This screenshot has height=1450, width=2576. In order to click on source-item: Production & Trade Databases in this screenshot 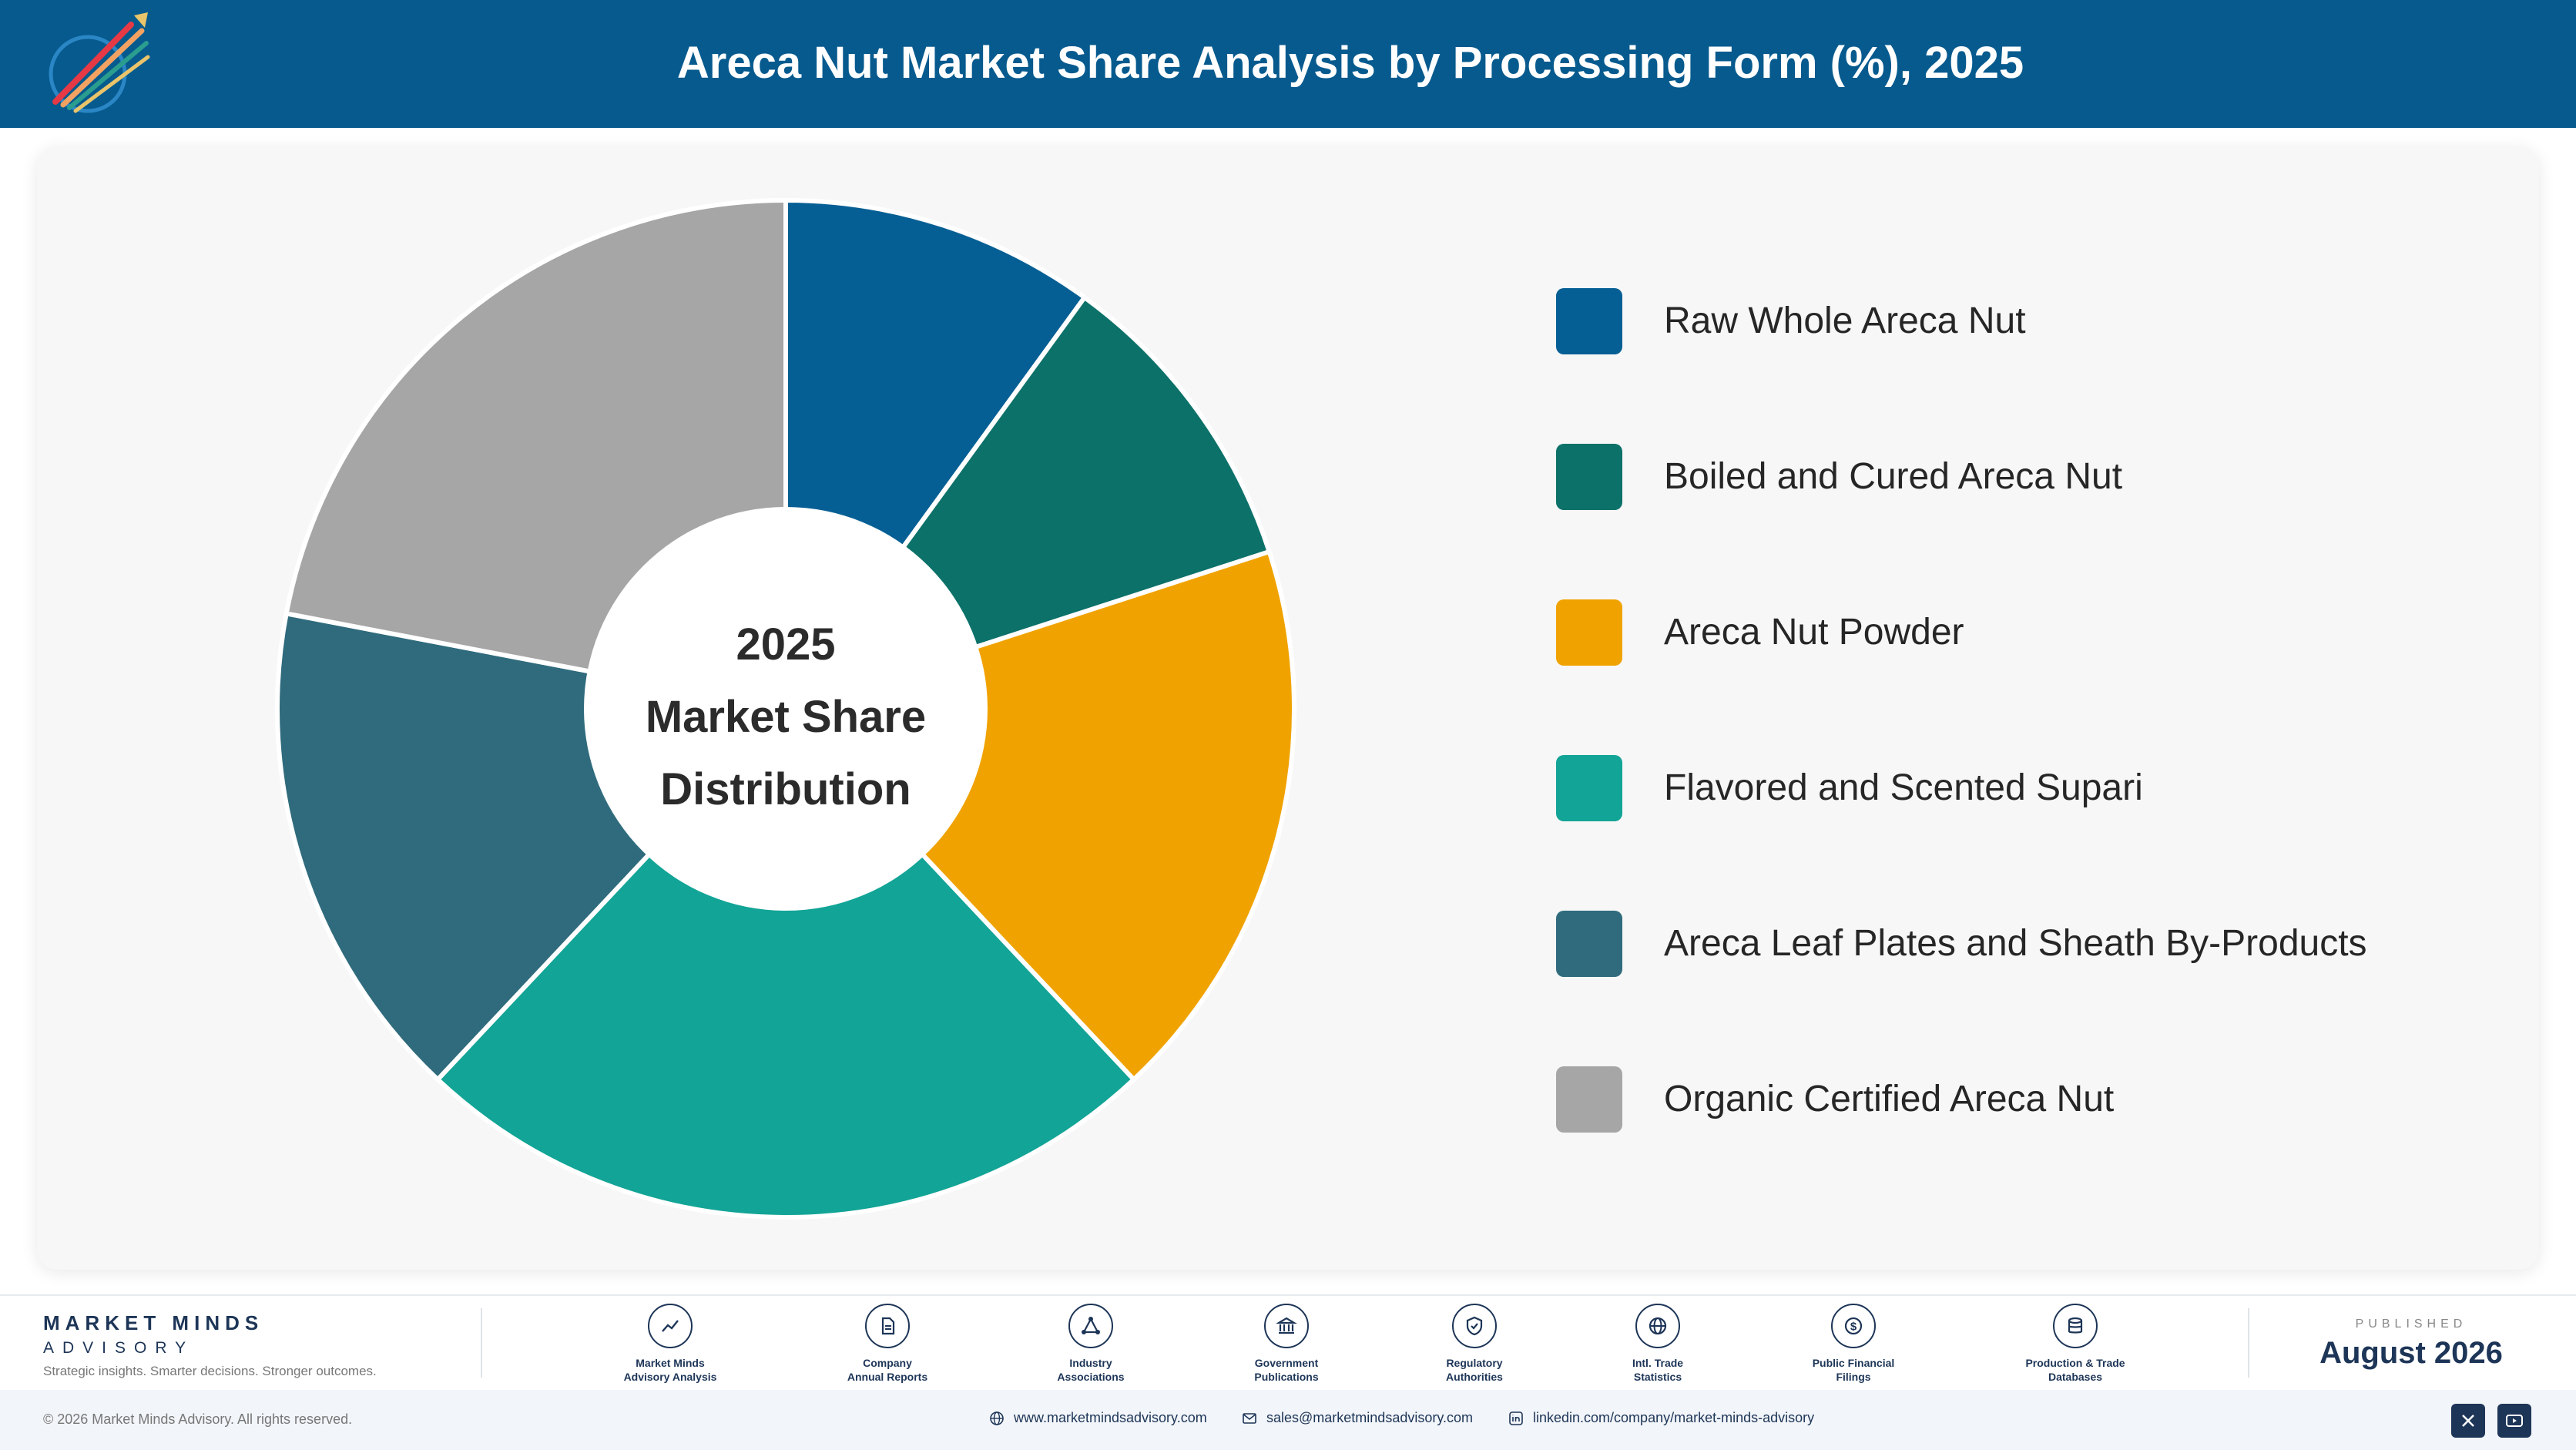, I will do `click(2075, 1344)`.